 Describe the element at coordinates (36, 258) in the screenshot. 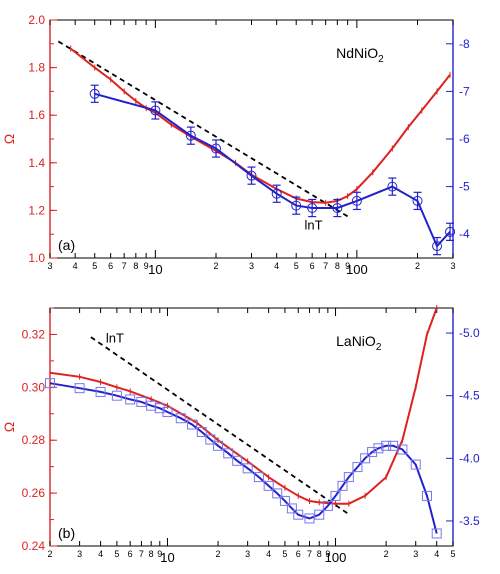

I see `y-tick-label: 1.0` at that location.